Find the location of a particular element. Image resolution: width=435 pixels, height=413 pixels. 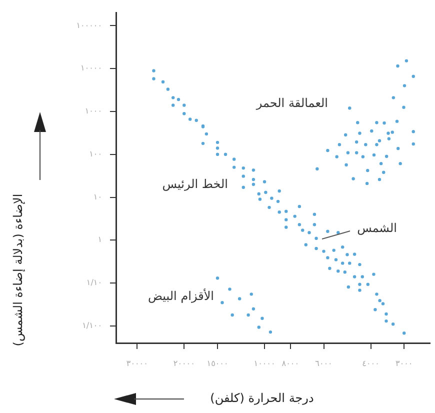

x-tick-label: ٤٠٠٠ is located at coordinates (371, 363).